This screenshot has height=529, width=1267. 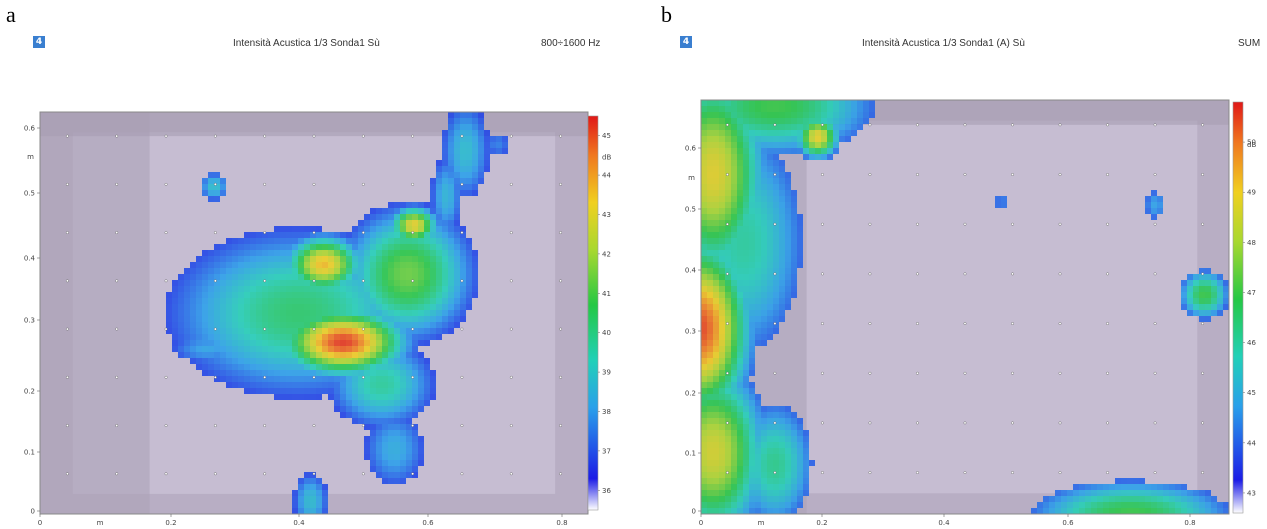 What do you see at coordinates (606, 333) in the screenshot?
I see `colorbar-tick-label: 40` at bounding box center [606, 333].